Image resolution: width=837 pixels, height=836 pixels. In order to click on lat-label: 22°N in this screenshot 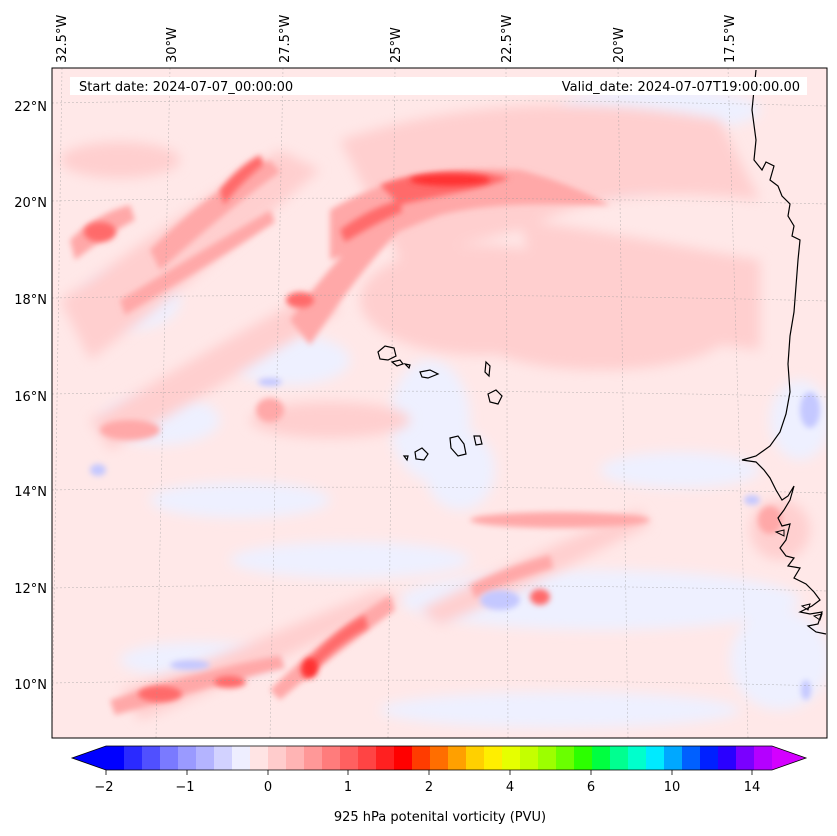, I will do `click(30, 107)`.